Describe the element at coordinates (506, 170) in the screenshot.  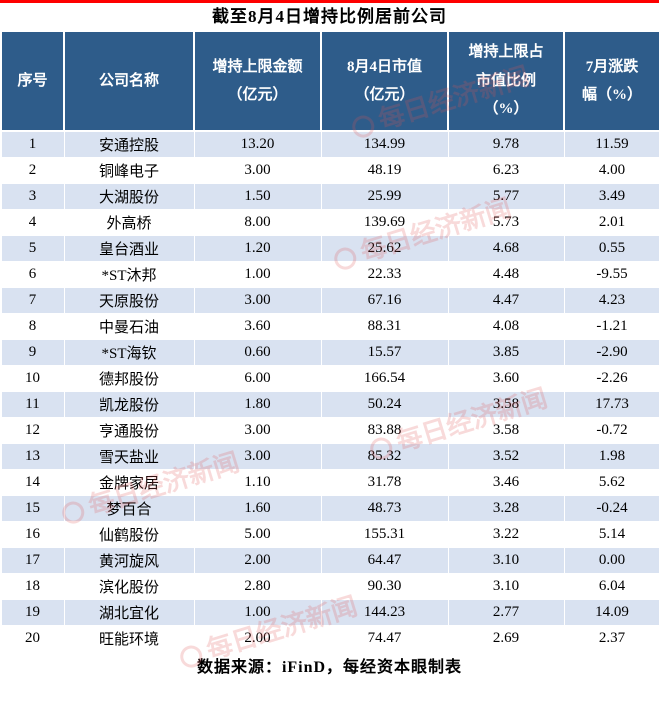
I see `cell-ratio: 6.23` at that location.